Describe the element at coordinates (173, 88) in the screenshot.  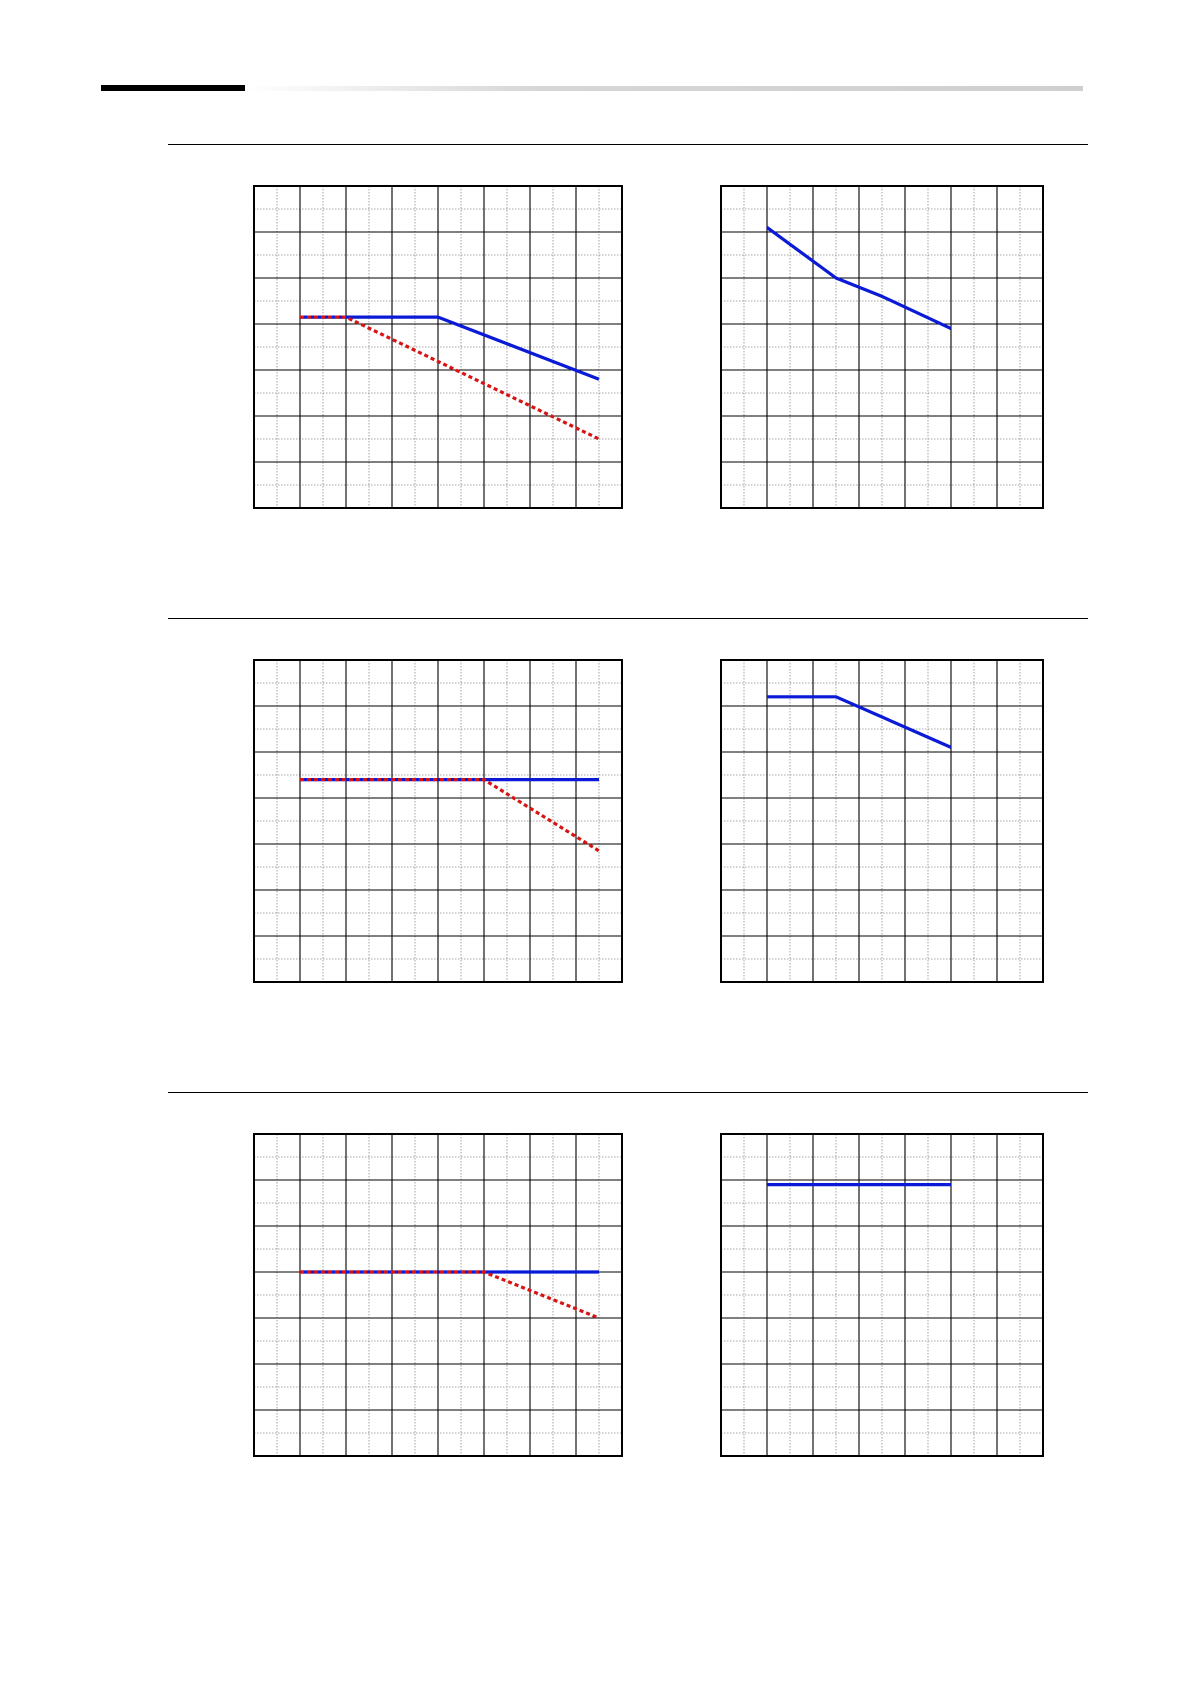
I see `header-bar` at that location.